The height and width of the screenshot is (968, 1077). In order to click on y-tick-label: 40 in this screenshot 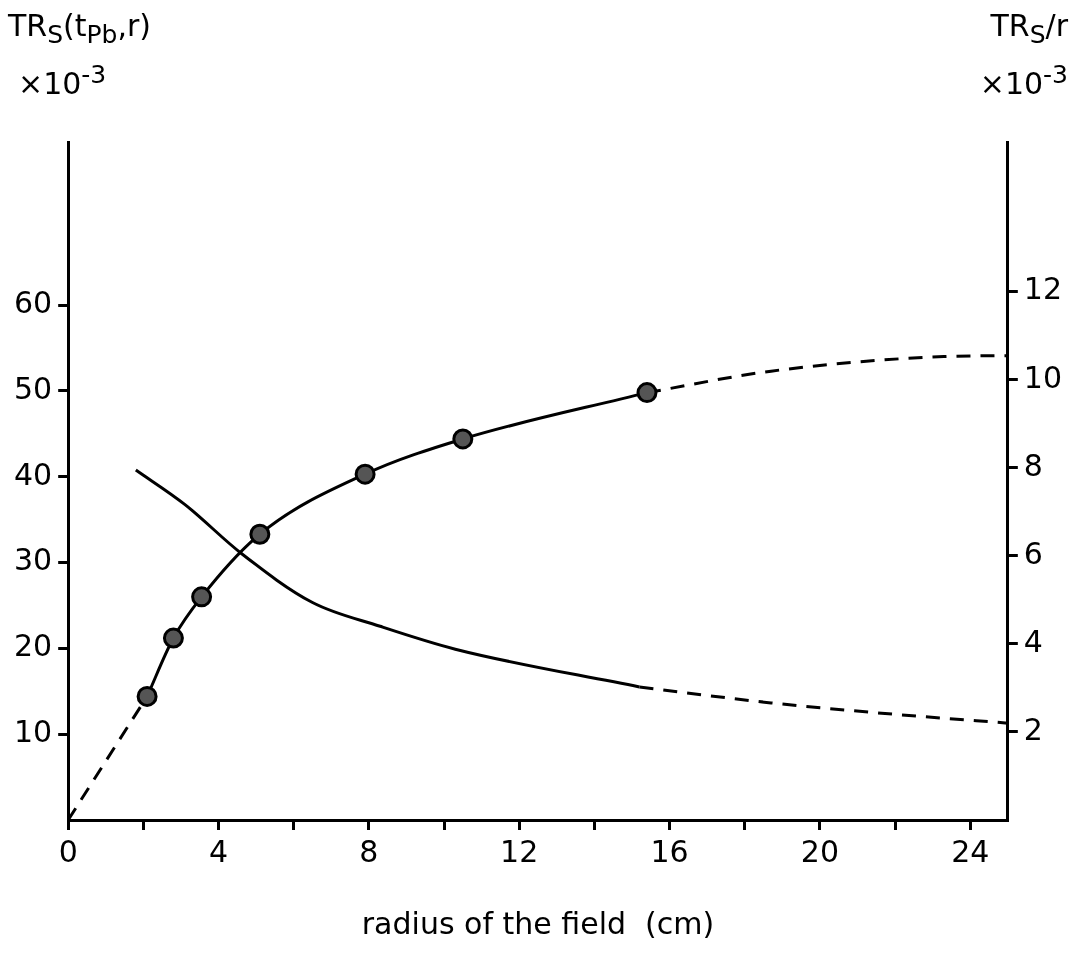, I will do `click(33, 474)`.